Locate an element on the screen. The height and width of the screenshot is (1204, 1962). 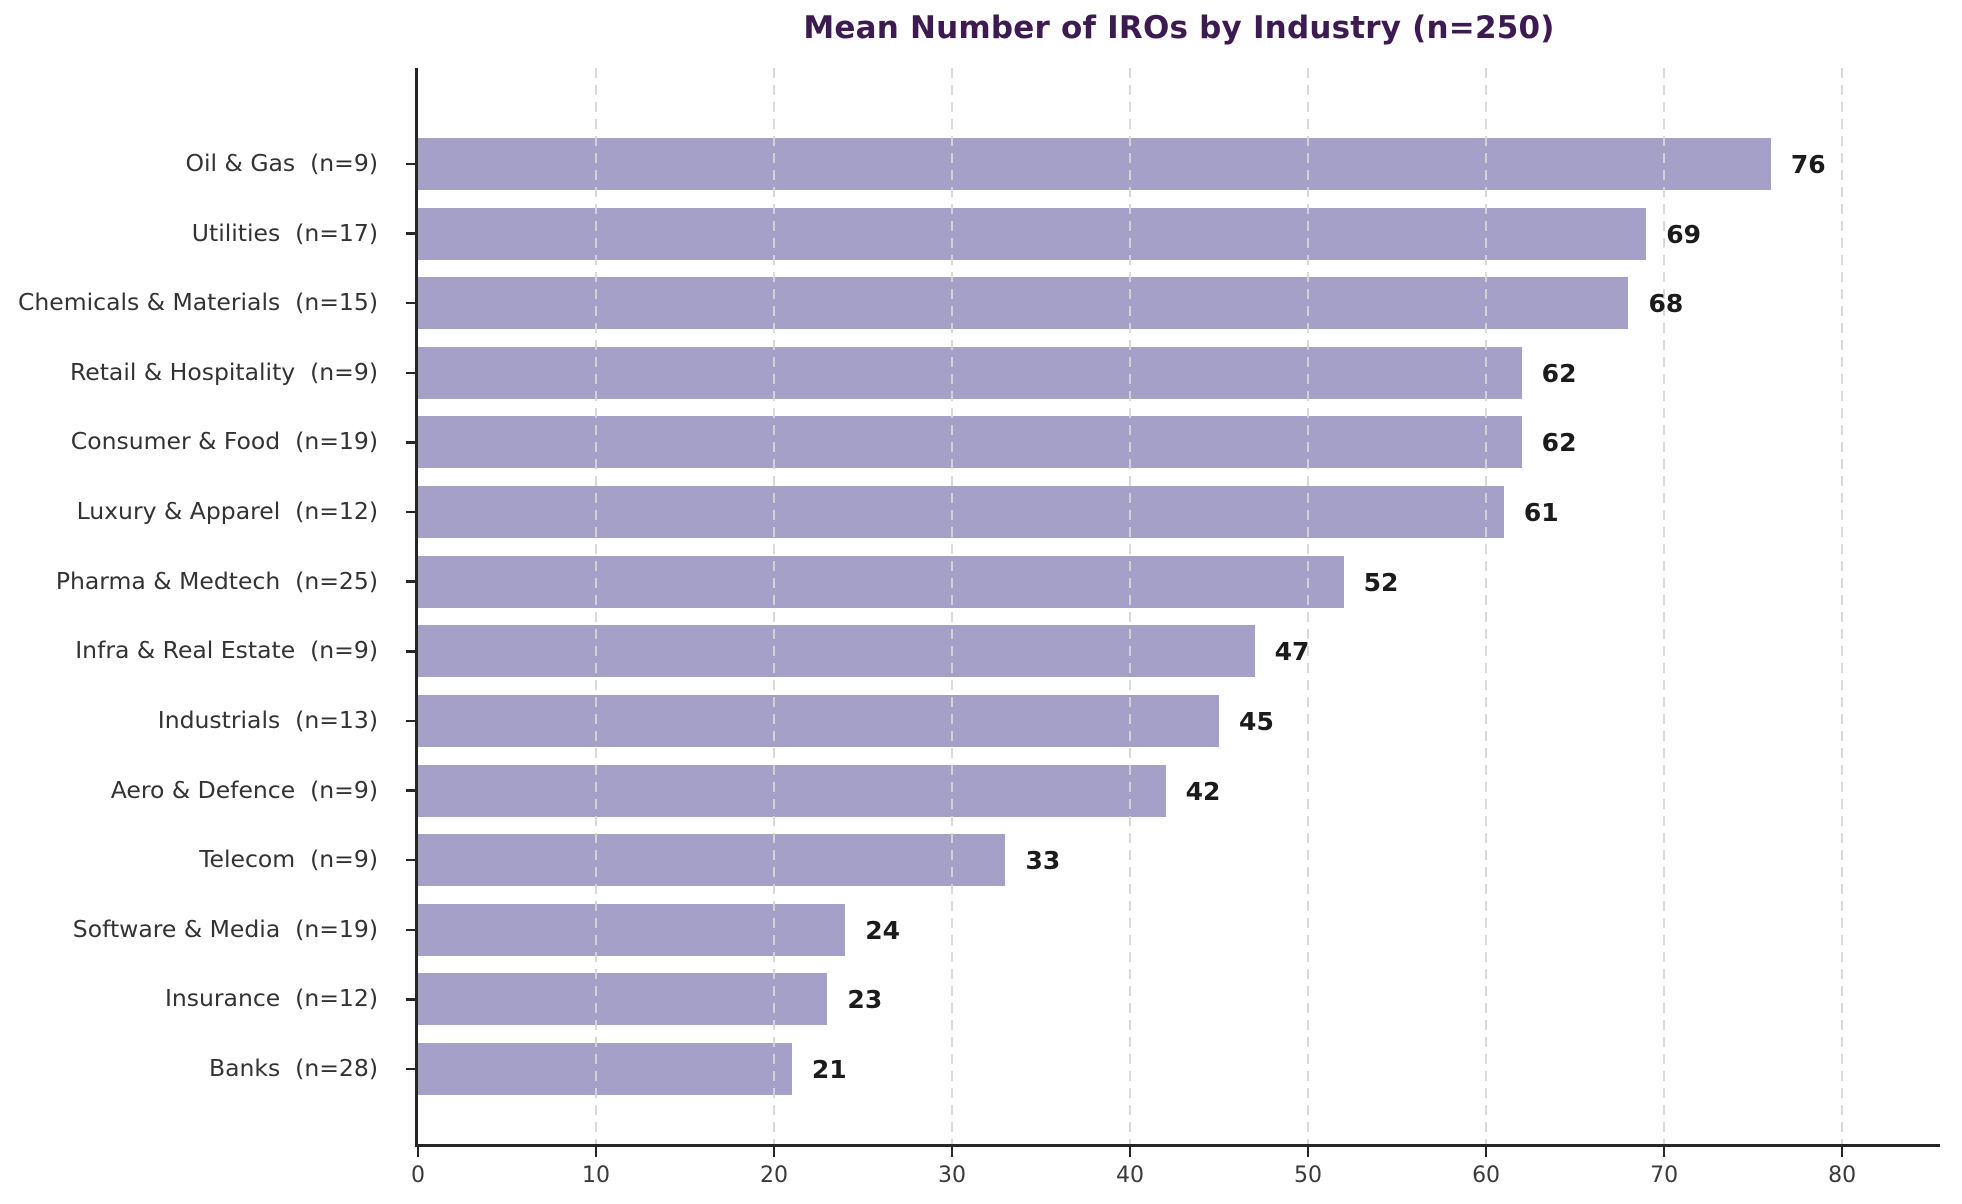
category-label: Aero & Defence (n=9) is located at coordinates (244, 789).